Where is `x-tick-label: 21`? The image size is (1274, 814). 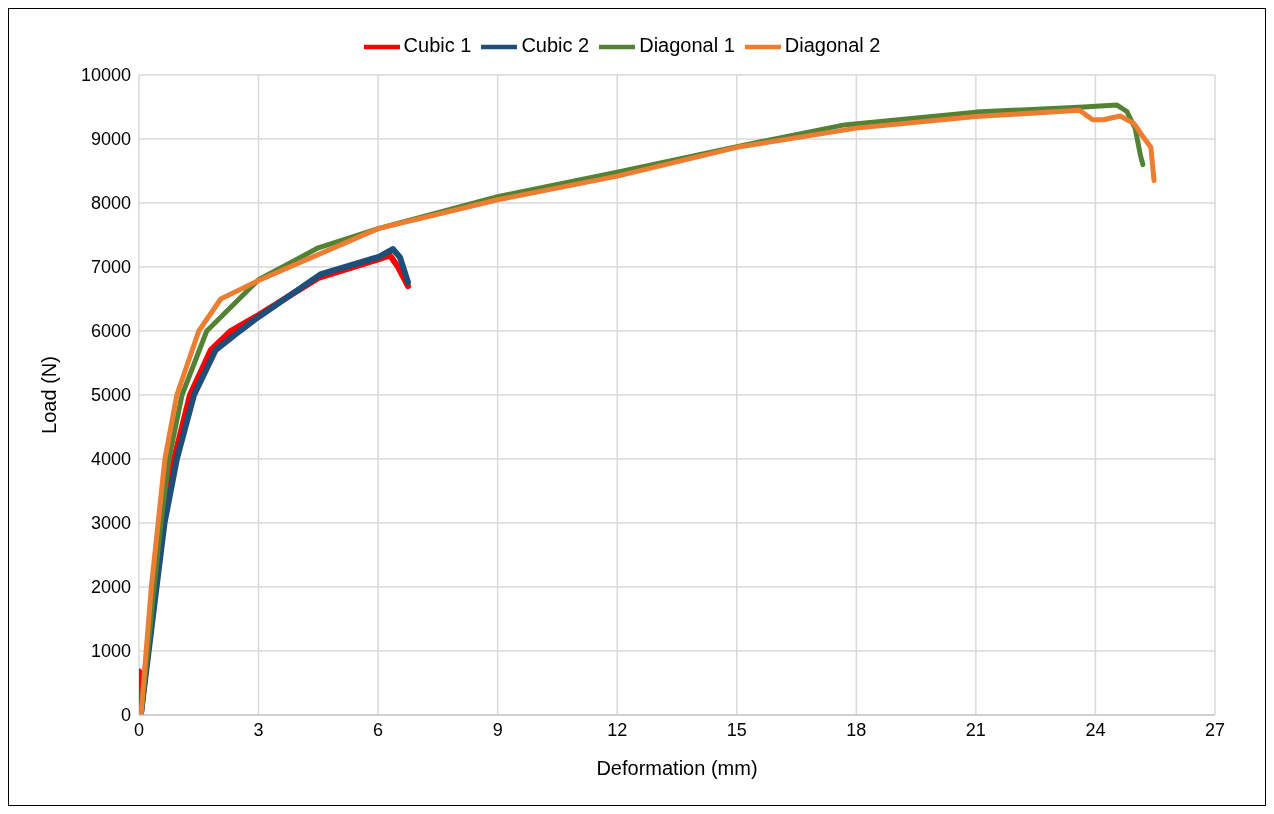
x-tick-label: 21 is located at coordinates (975, 729).